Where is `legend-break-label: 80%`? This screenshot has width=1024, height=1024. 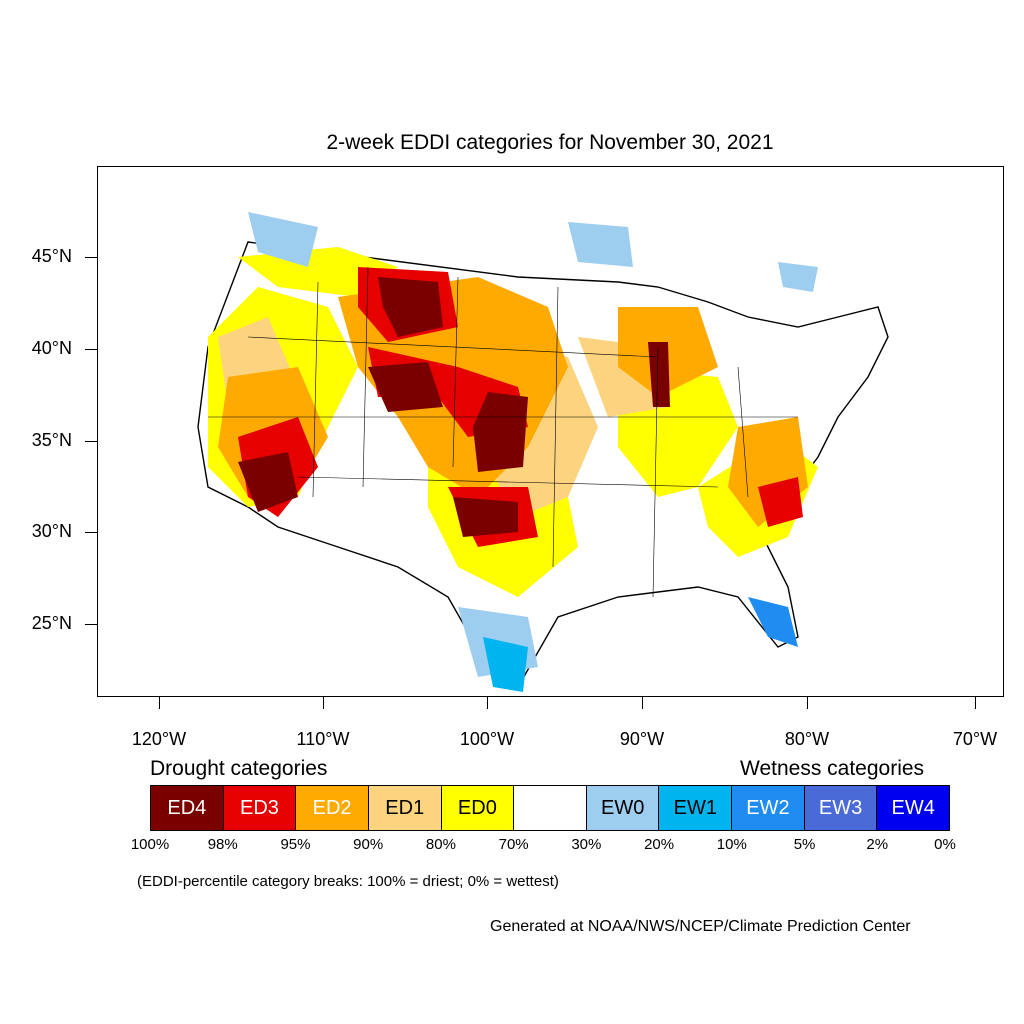 legend-break-label: 80% is located at coordinates (440, 844).